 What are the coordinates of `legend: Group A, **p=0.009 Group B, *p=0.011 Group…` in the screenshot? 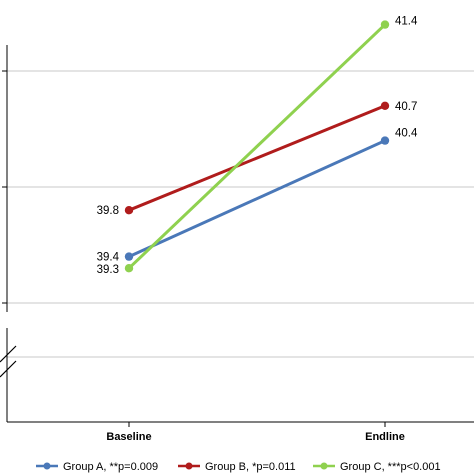 It's located at (238, 467).